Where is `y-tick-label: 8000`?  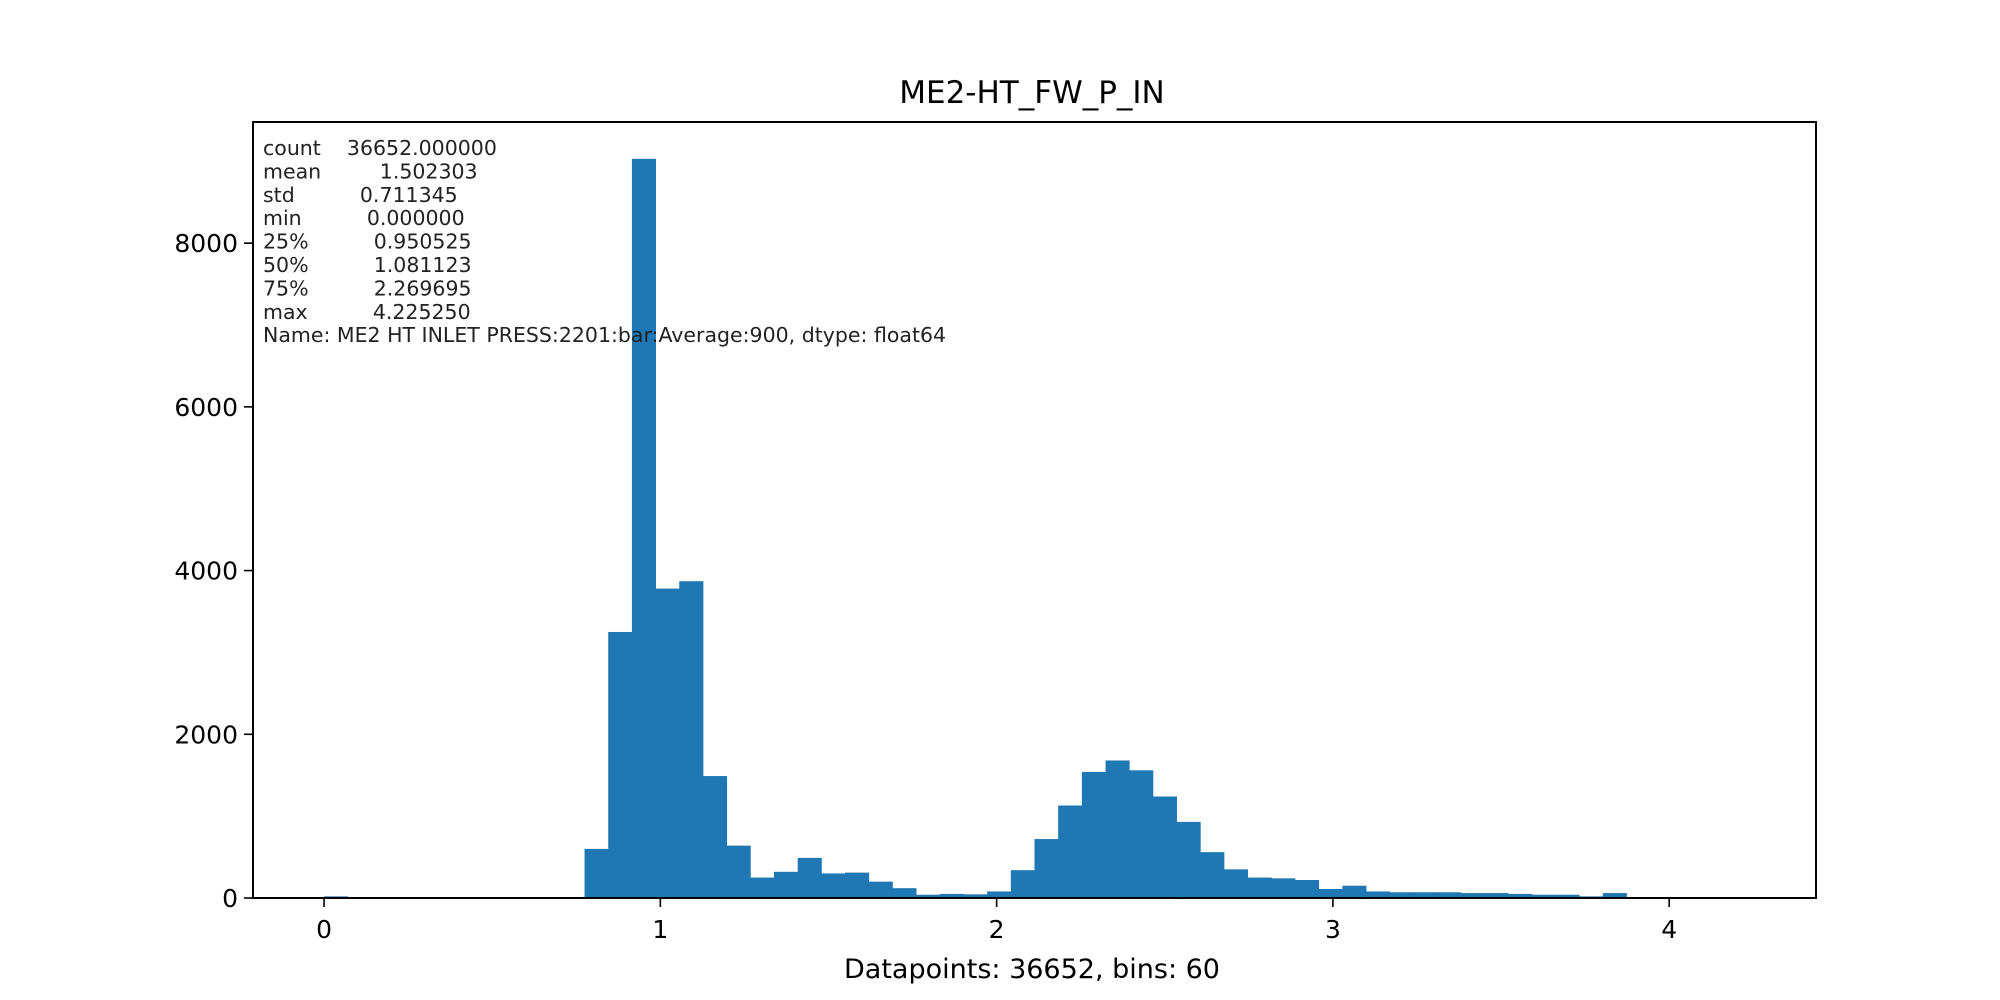 y-tick-label: 8000 is located at coordinates (206, 243).